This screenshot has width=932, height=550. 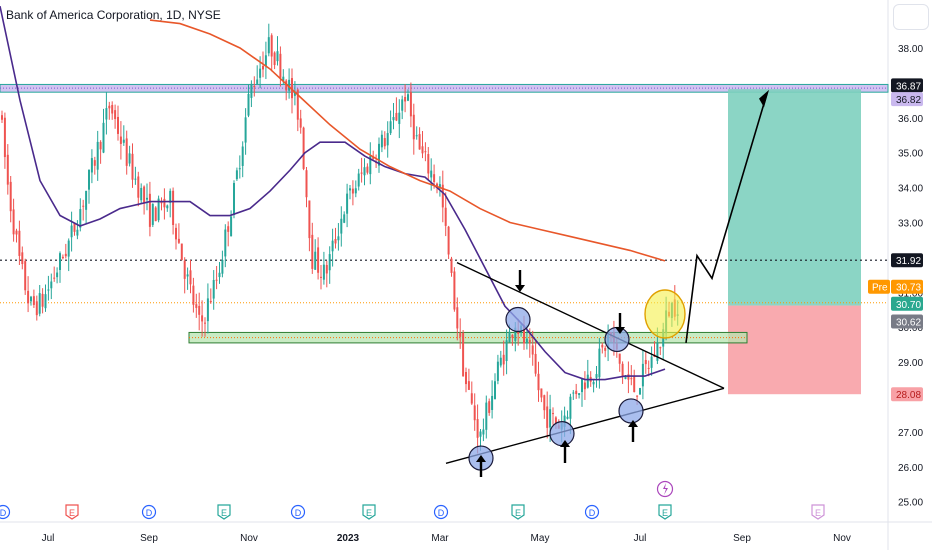 What do you see at coordinates (911, 17) in the screenshot?
I see `chart-menu-button` at bounding box center [911, 17].